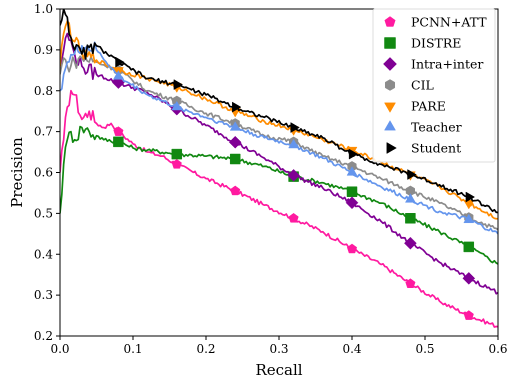 This screenshot has height=379, width=508. What do you see at coordinates (422, 85) in the screenshot?
I see `legend-label-cil: CIL` at bounding box center [422, 85].